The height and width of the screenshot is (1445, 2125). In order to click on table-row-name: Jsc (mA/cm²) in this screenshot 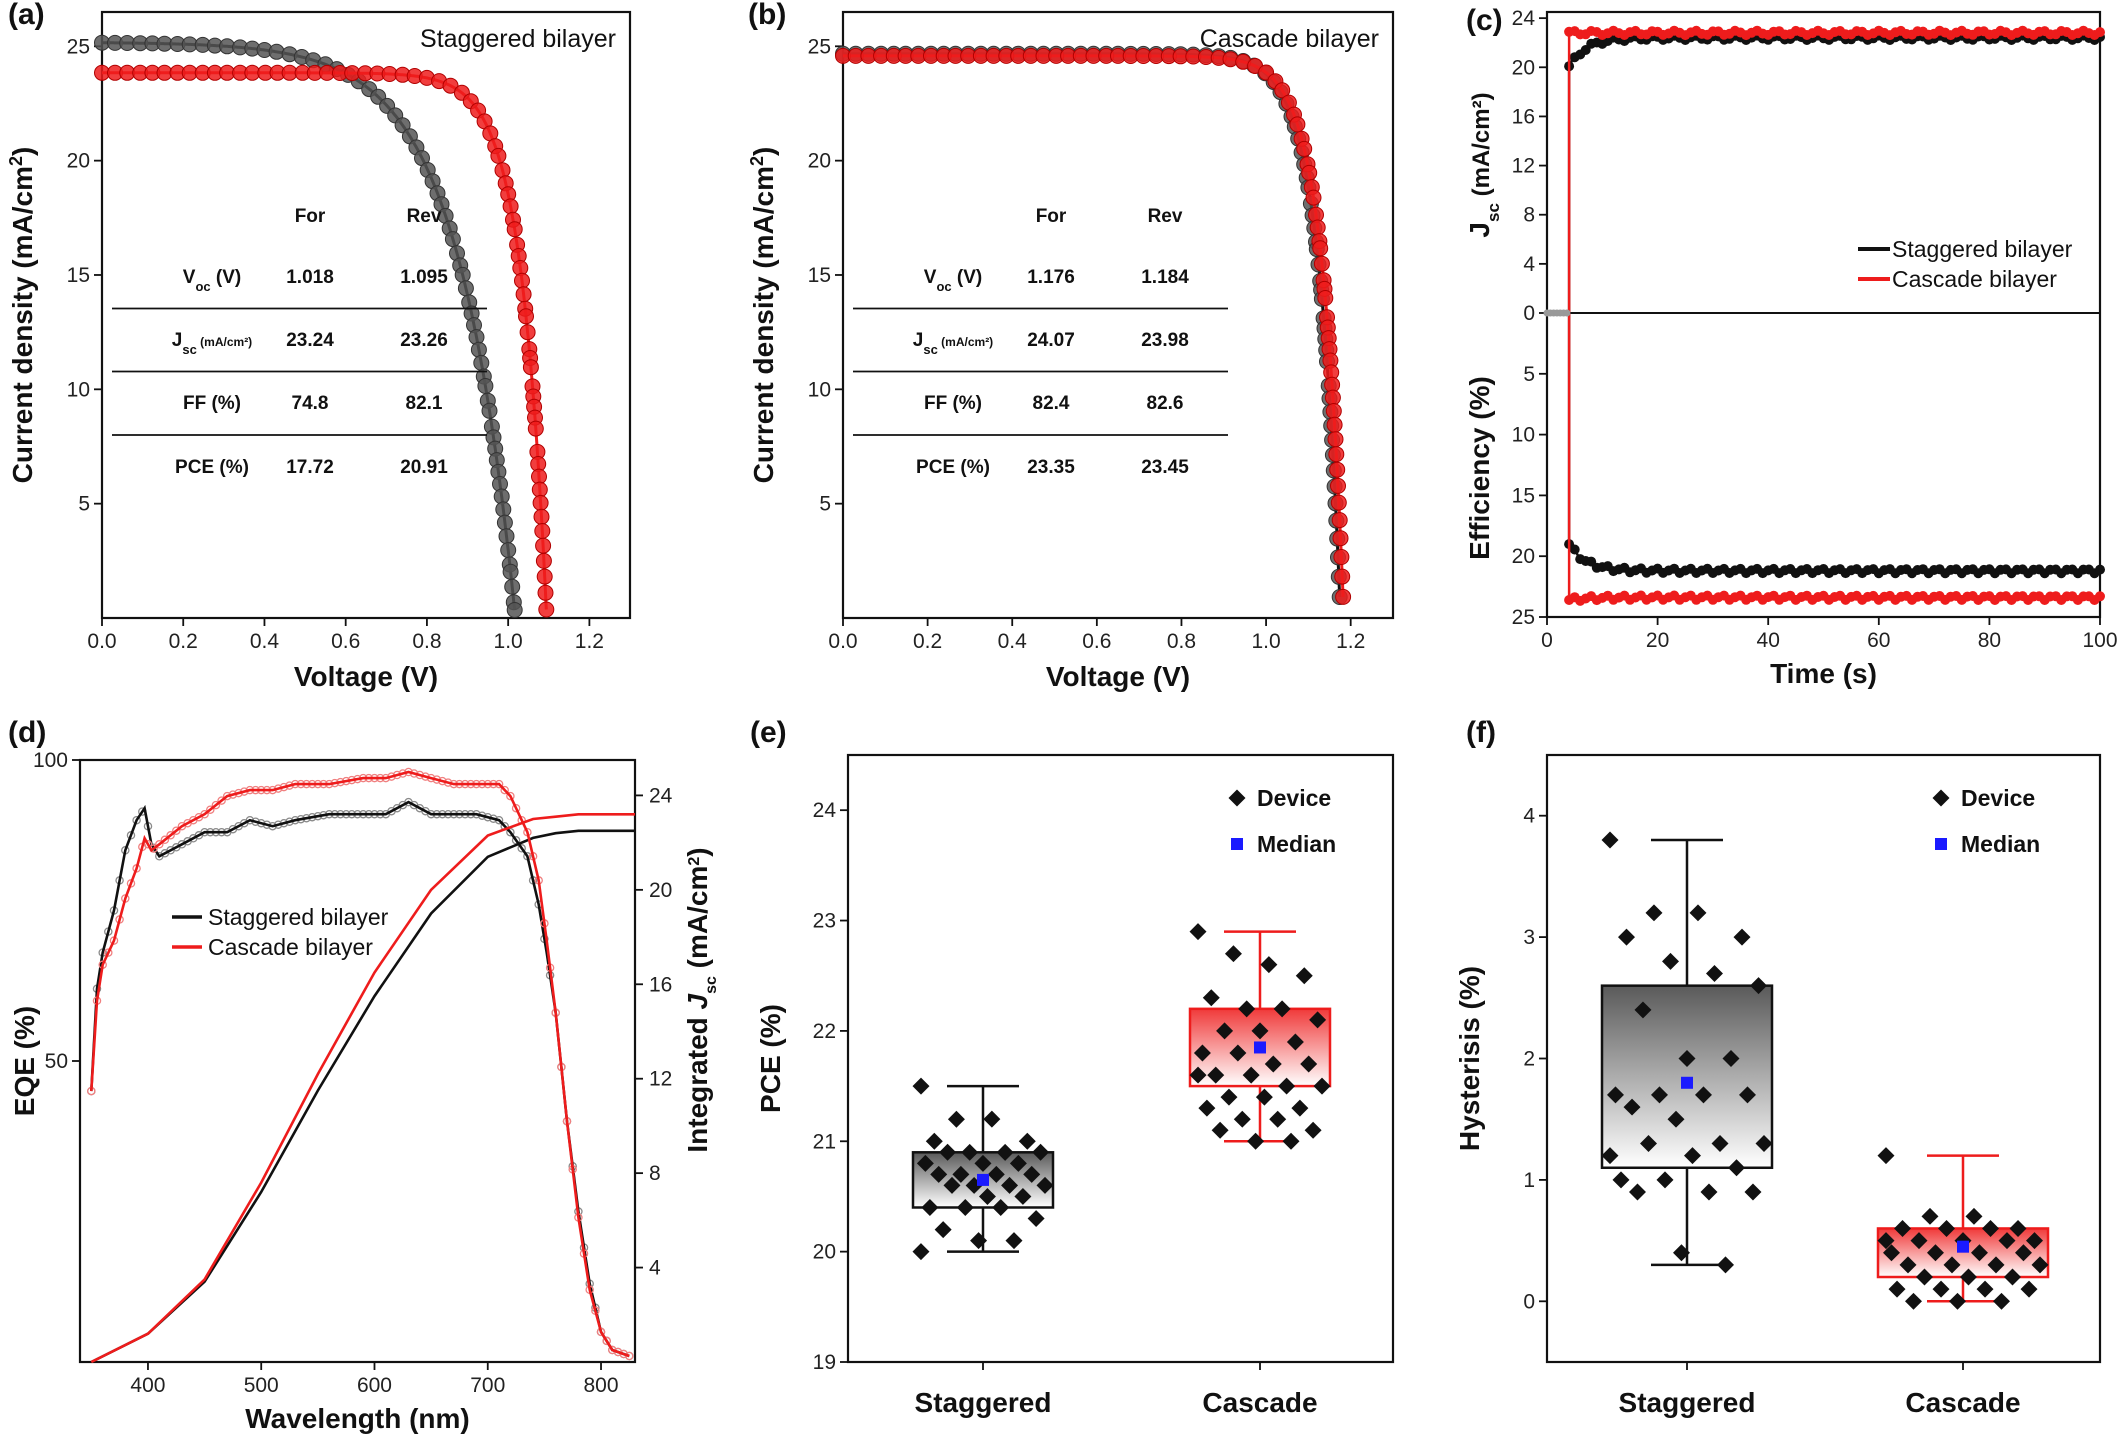, I will do `click(953, 343)`.